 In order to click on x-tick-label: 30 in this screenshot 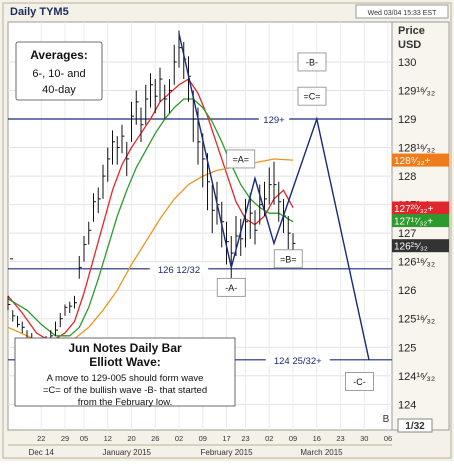, I will do `click(364, 438)`.